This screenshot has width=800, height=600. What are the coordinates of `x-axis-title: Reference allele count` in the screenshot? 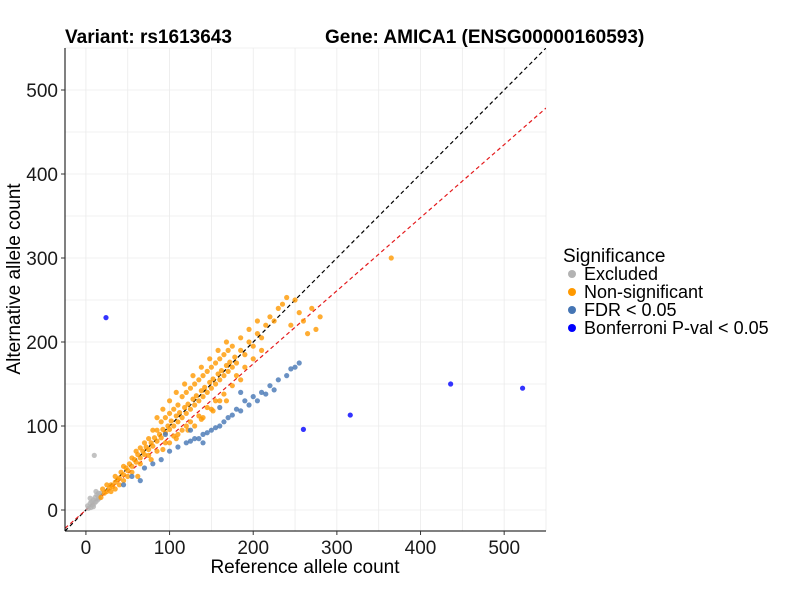 It's located at (305, 567).